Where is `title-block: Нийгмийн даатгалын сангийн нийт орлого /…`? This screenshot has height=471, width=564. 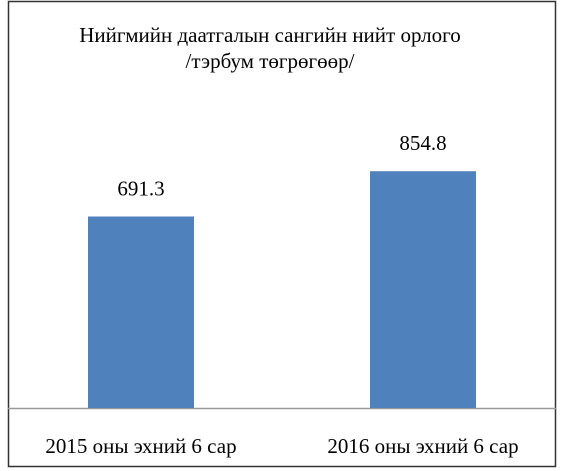
title-block: Нийгмийн даатгалын сангийн нийт орлого /… is located at coordinates (270, 48).